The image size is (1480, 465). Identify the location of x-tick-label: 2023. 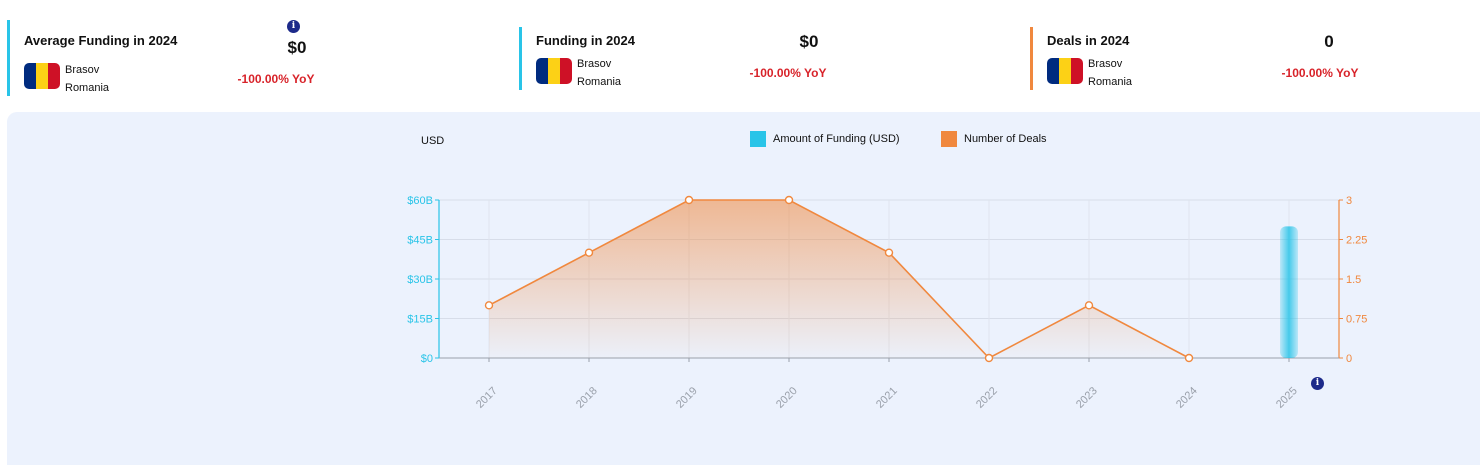
(1087, 398).